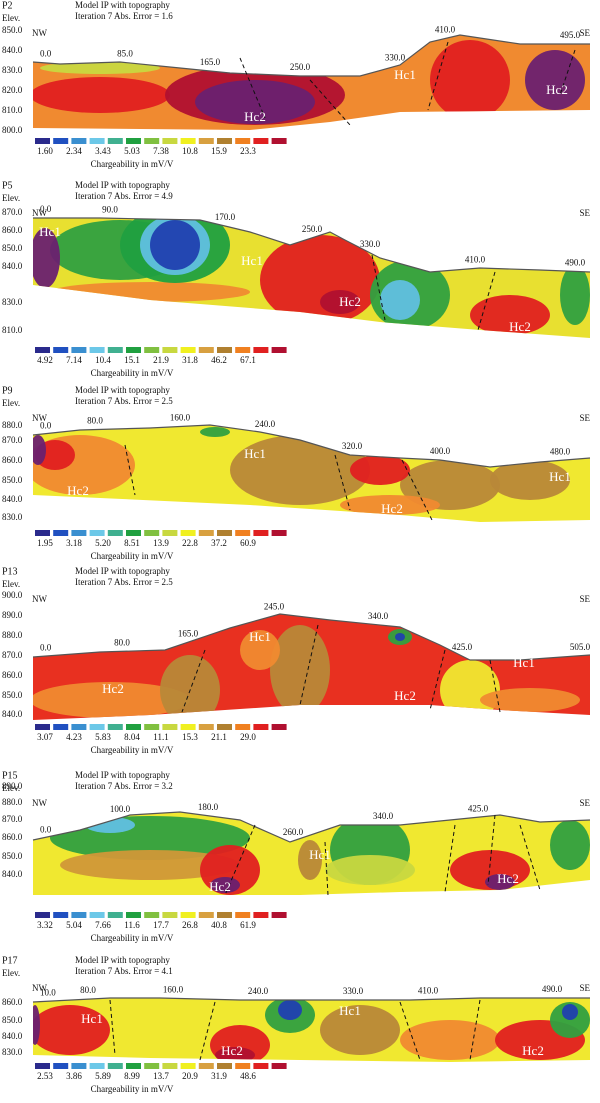  I want to click on legend-value: 5.83, so click(103, 737).